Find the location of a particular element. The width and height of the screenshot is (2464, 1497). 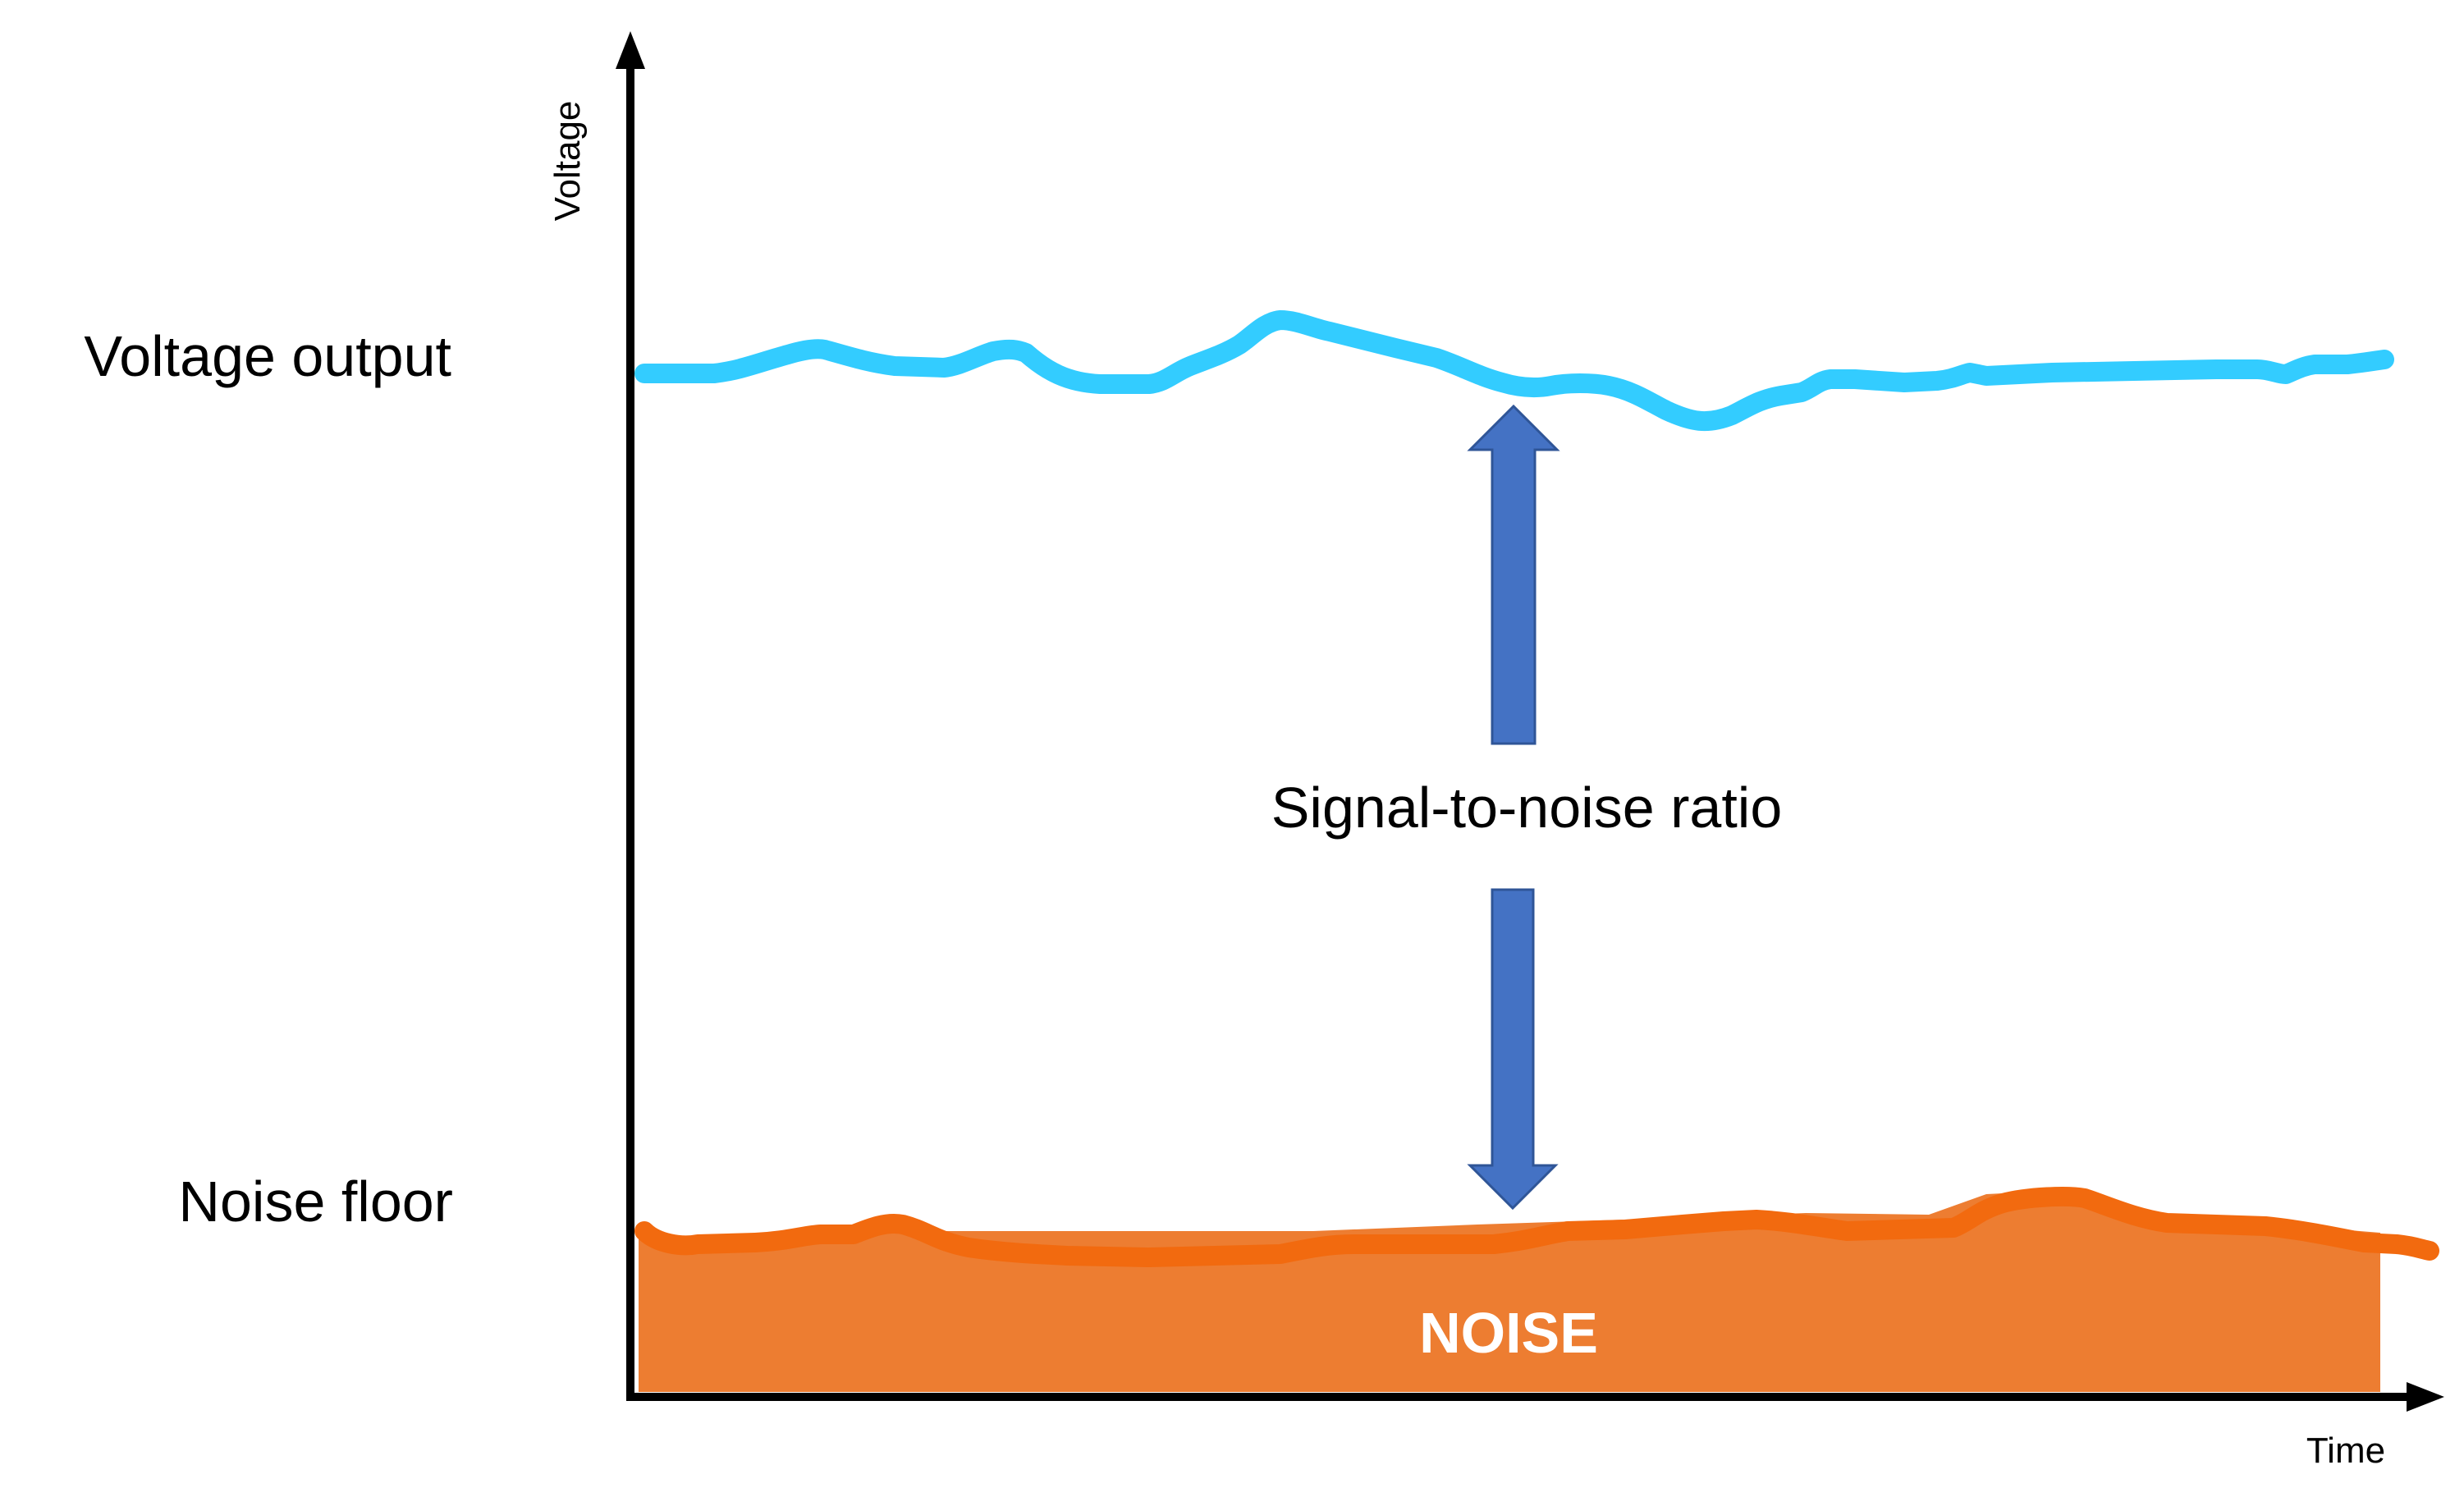

noise-floor-label: Noise floor is located at coordinates (315, 1202).